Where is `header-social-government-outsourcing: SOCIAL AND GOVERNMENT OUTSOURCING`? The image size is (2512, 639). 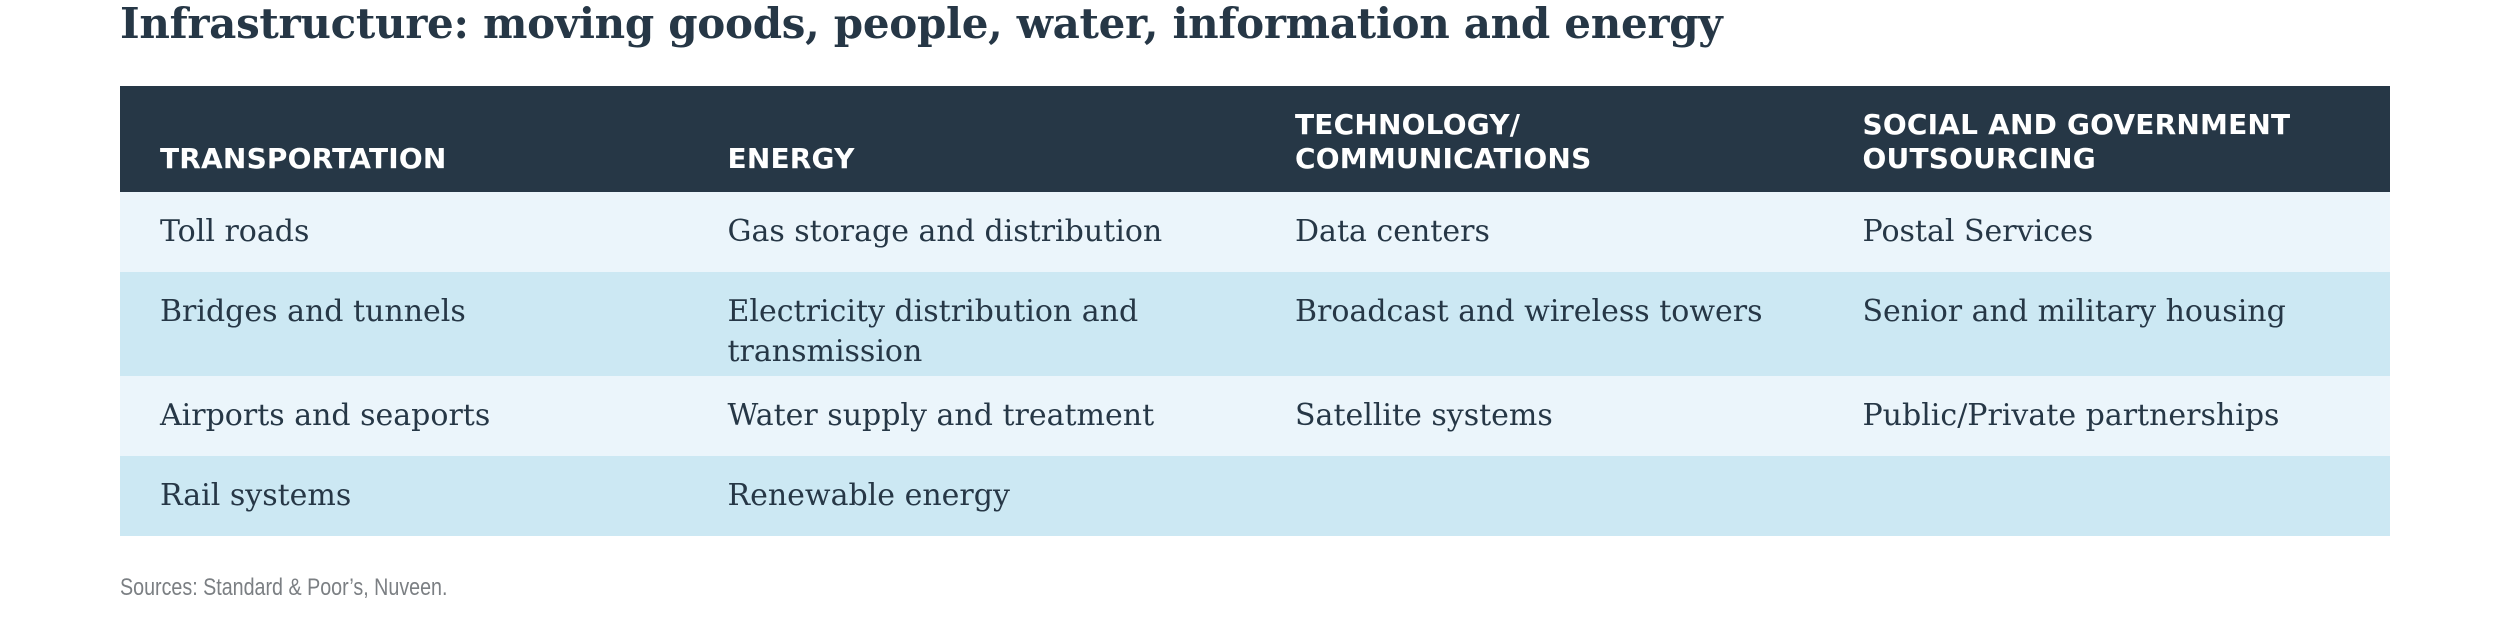 header-social-government-outsourcing: SOCIAL AND GOVERNMENT OUTSOURCING is located at coordinates (2107, 139).